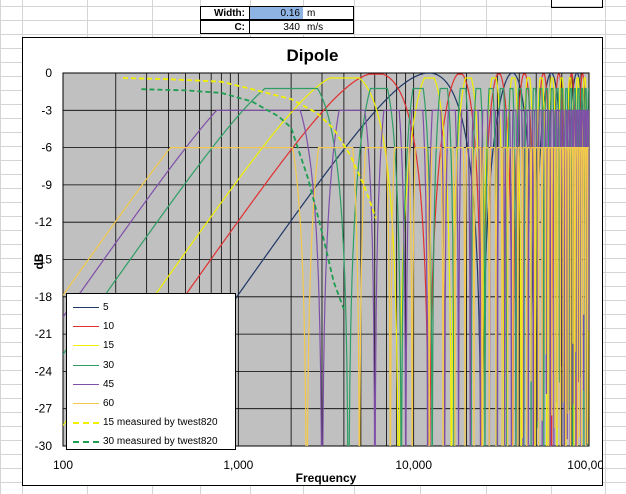 This screenshot has width=626, height=494. I want to click on legend-label: 45, so click(109, 384).